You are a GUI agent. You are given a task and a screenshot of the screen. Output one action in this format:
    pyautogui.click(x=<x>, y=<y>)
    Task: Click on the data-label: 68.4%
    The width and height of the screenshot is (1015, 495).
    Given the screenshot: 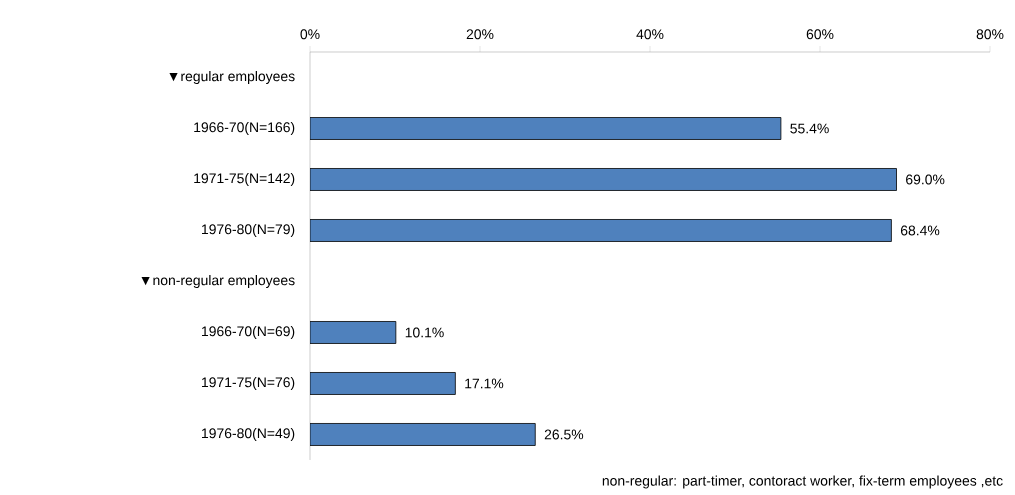 What is the action you would take?
    pyautogui.click(x=920, y=230)
    